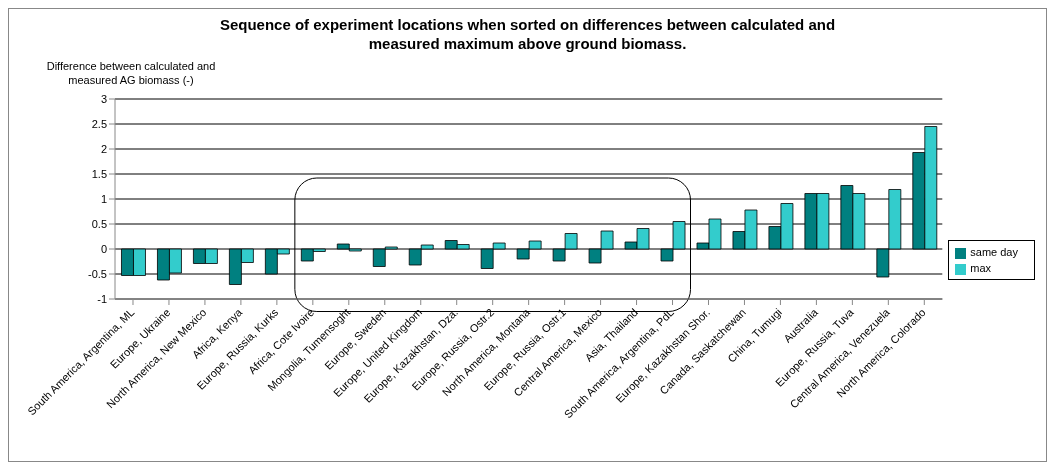  I want to click on legend-label: same day, so click(994, 252).